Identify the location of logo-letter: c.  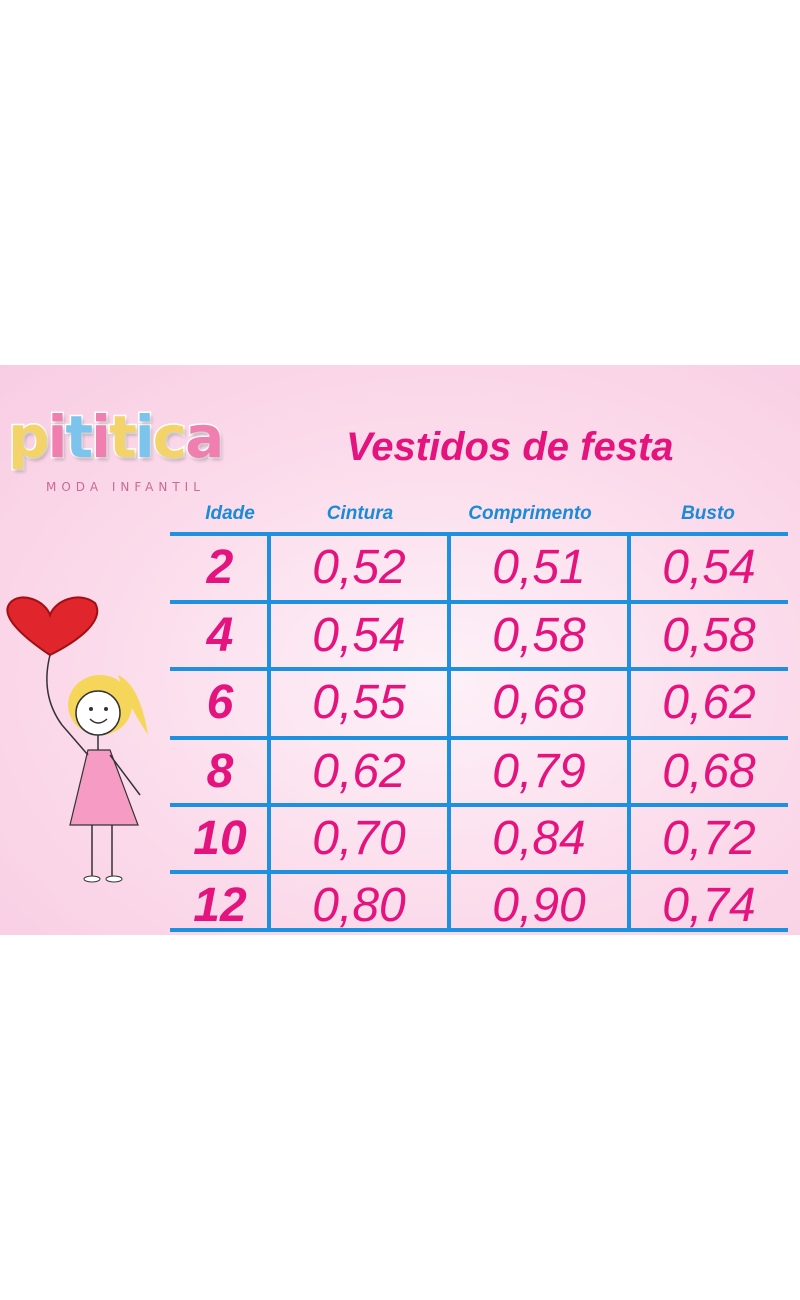
(169, 437).